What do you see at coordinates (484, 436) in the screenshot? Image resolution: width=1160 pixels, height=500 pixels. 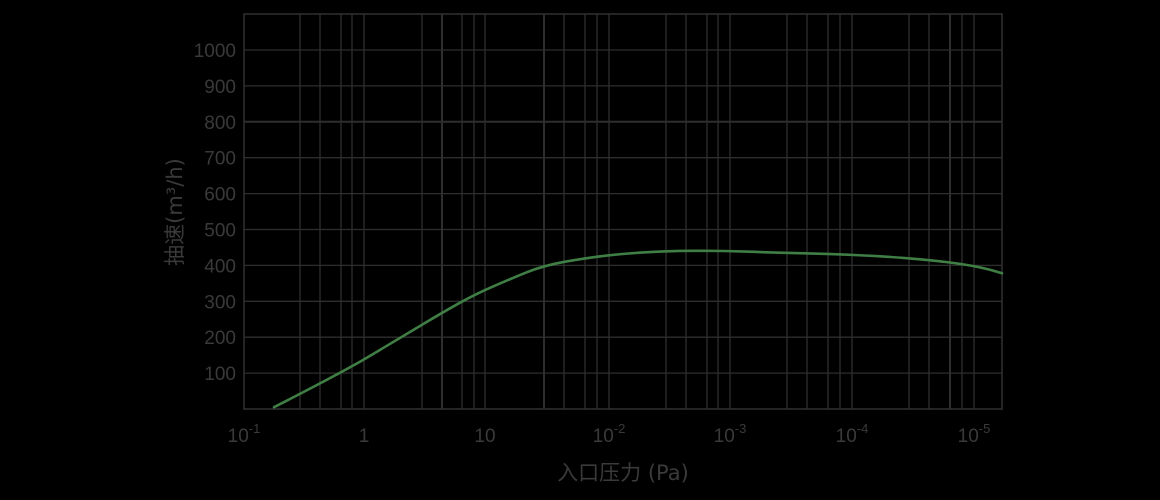 I see `x-tick-label: 10` at bounding box center [484, 436].